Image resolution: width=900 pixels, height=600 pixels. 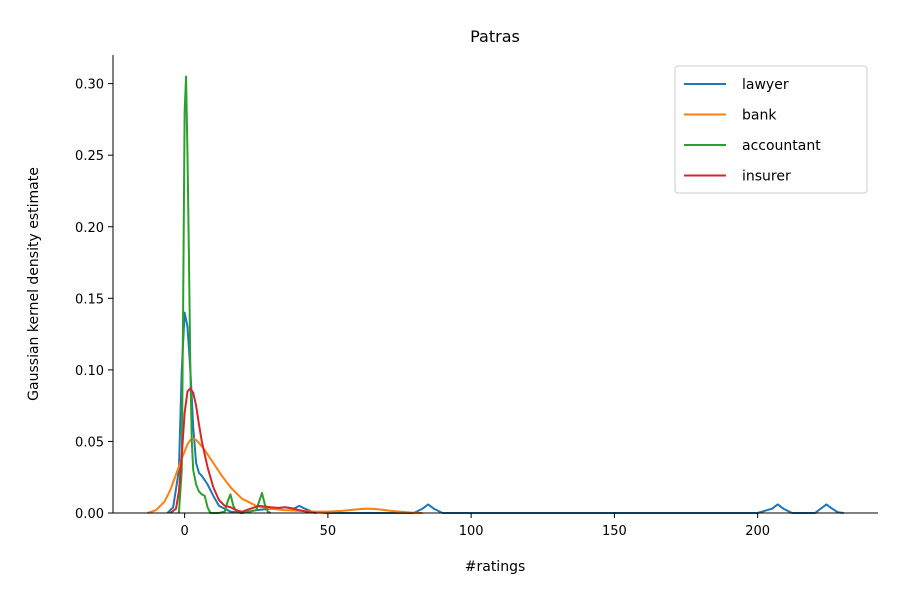 I want to click on series-line-bank, so click(x=285, y=475).